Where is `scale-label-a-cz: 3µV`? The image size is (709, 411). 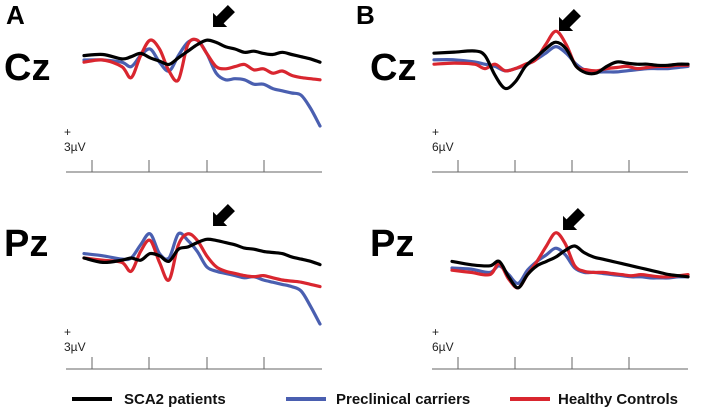
scale-label-a-cz: 3µV is located at coordinates (75, 147).